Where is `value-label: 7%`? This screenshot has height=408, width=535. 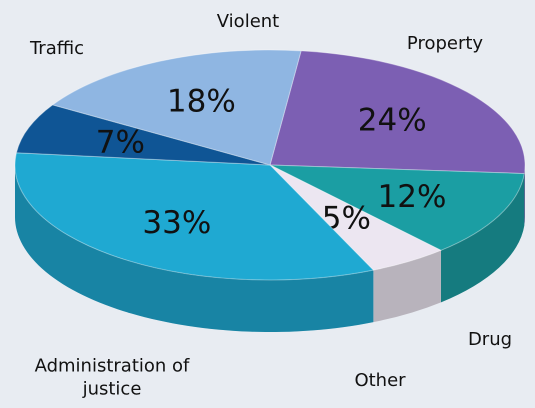 value-label: 7% is located at coordinates (120, 143).